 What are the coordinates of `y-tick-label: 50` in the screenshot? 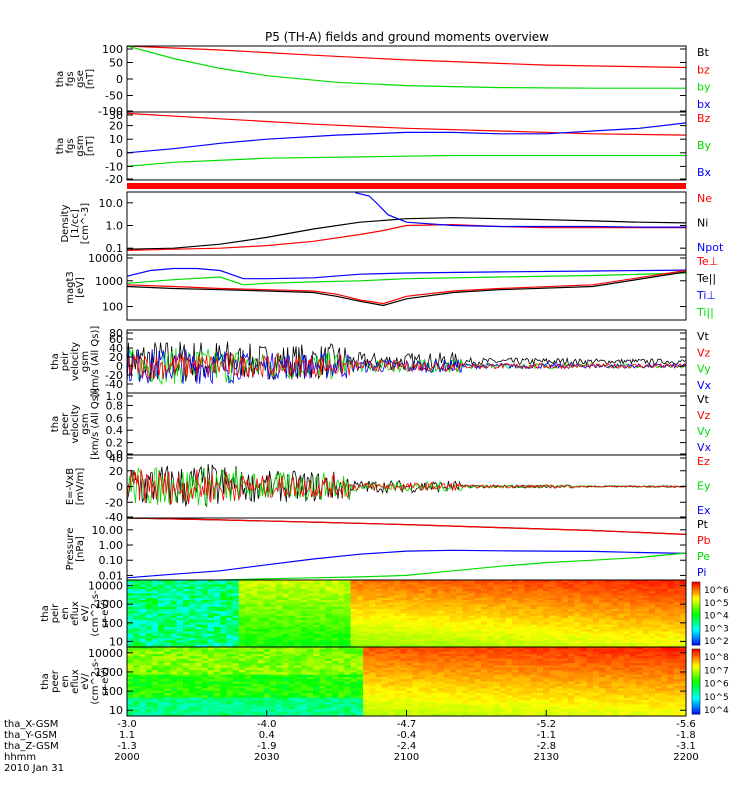 It's located at (116, 63).